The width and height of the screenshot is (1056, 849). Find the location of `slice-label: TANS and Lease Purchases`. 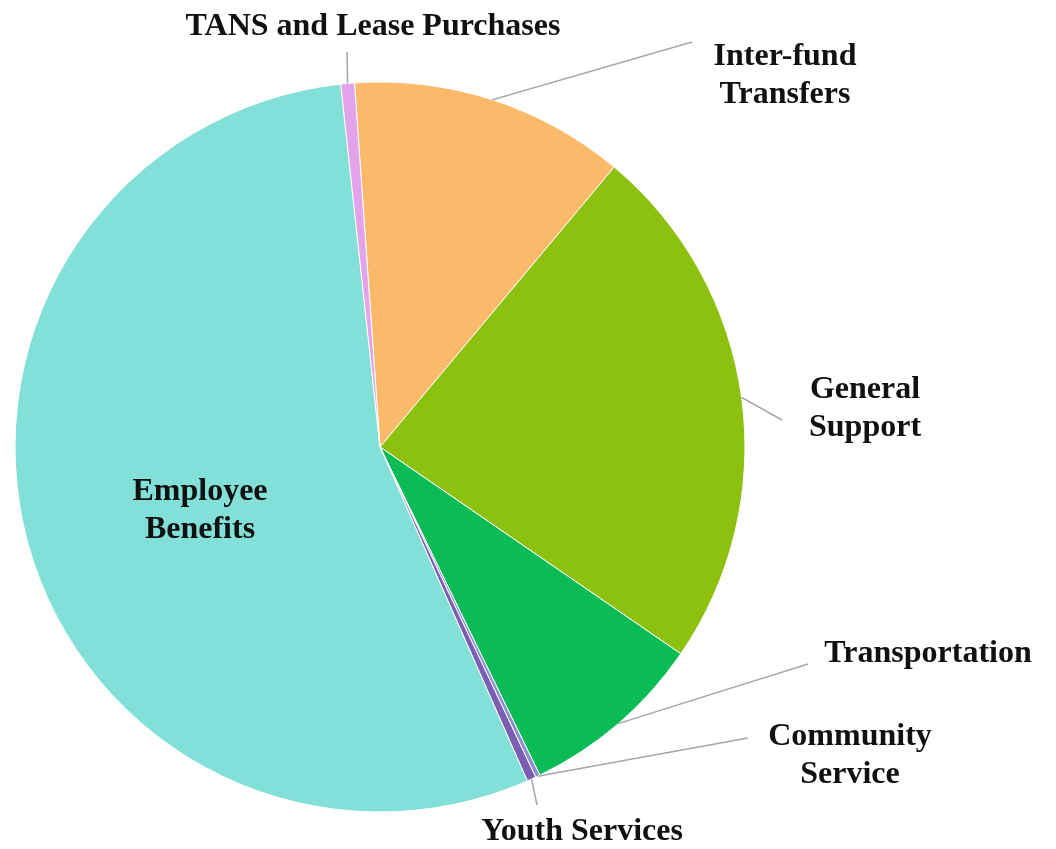

slice-label: TANS and Lease Purchases is located at coordinates (373, 24).